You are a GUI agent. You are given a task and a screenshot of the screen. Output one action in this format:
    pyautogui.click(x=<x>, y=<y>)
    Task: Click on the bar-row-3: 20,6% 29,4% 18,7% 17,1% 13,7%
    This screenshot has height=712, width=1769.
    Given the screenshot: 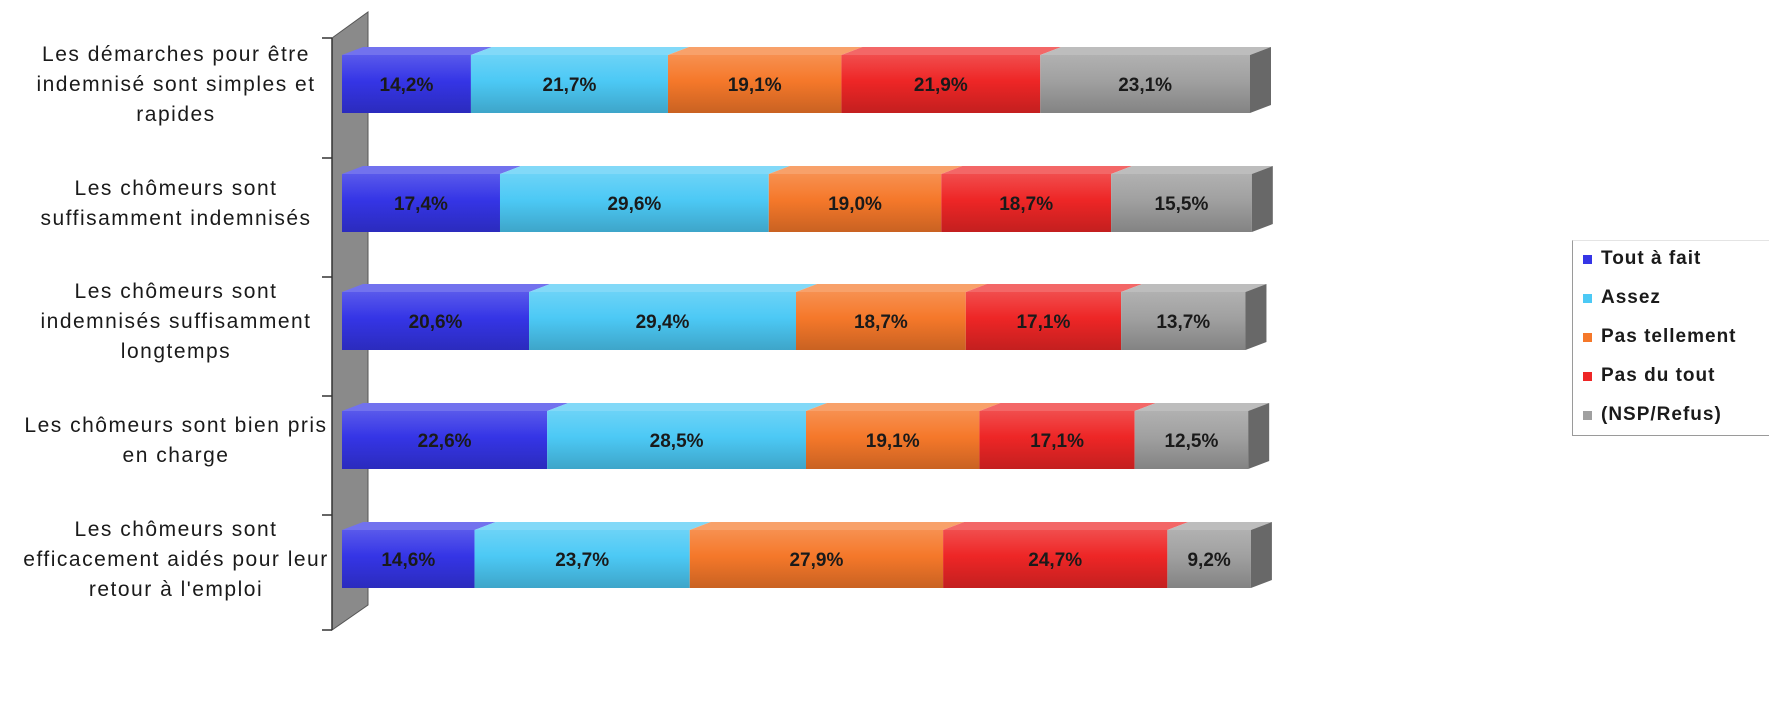 What is the action you would take?
    pyautogui.click(x=804, y=317)
    